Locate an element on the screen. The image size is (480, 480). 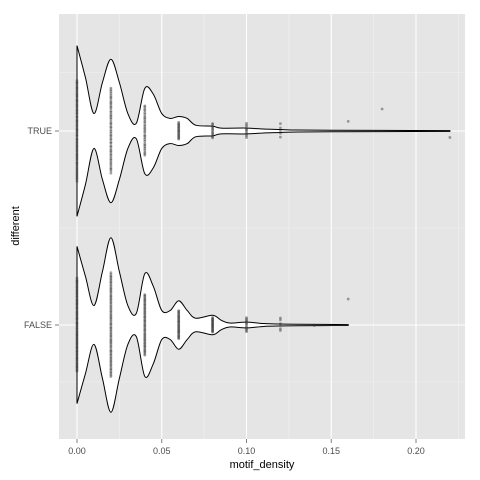
y-axis-title: different is located at coordinates (16, 226).